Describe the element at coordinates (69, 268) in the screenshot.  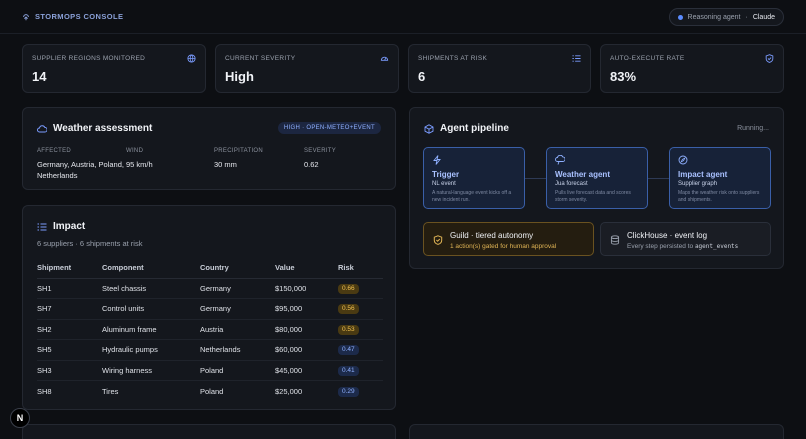
I see `column-header: Shipment` at that location.